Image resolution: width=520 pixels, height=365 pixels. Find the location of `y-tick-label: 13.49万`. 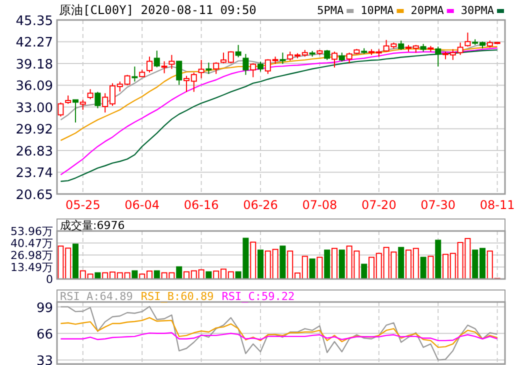

y-tick-label: 13.49万 is located at coordinates (31, 267).